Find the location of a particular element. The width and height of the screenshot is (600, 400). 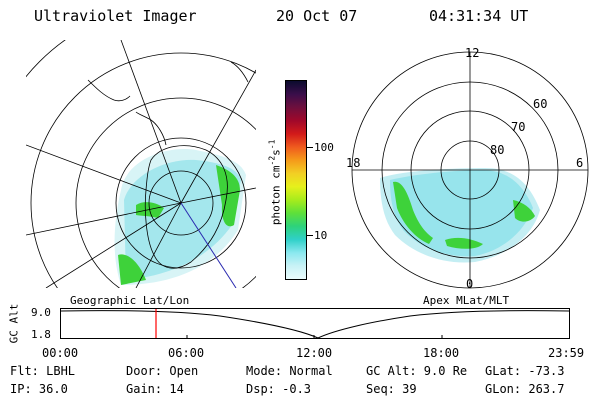

colorbar-label-100: 100 is located at coordinates (324, 147).